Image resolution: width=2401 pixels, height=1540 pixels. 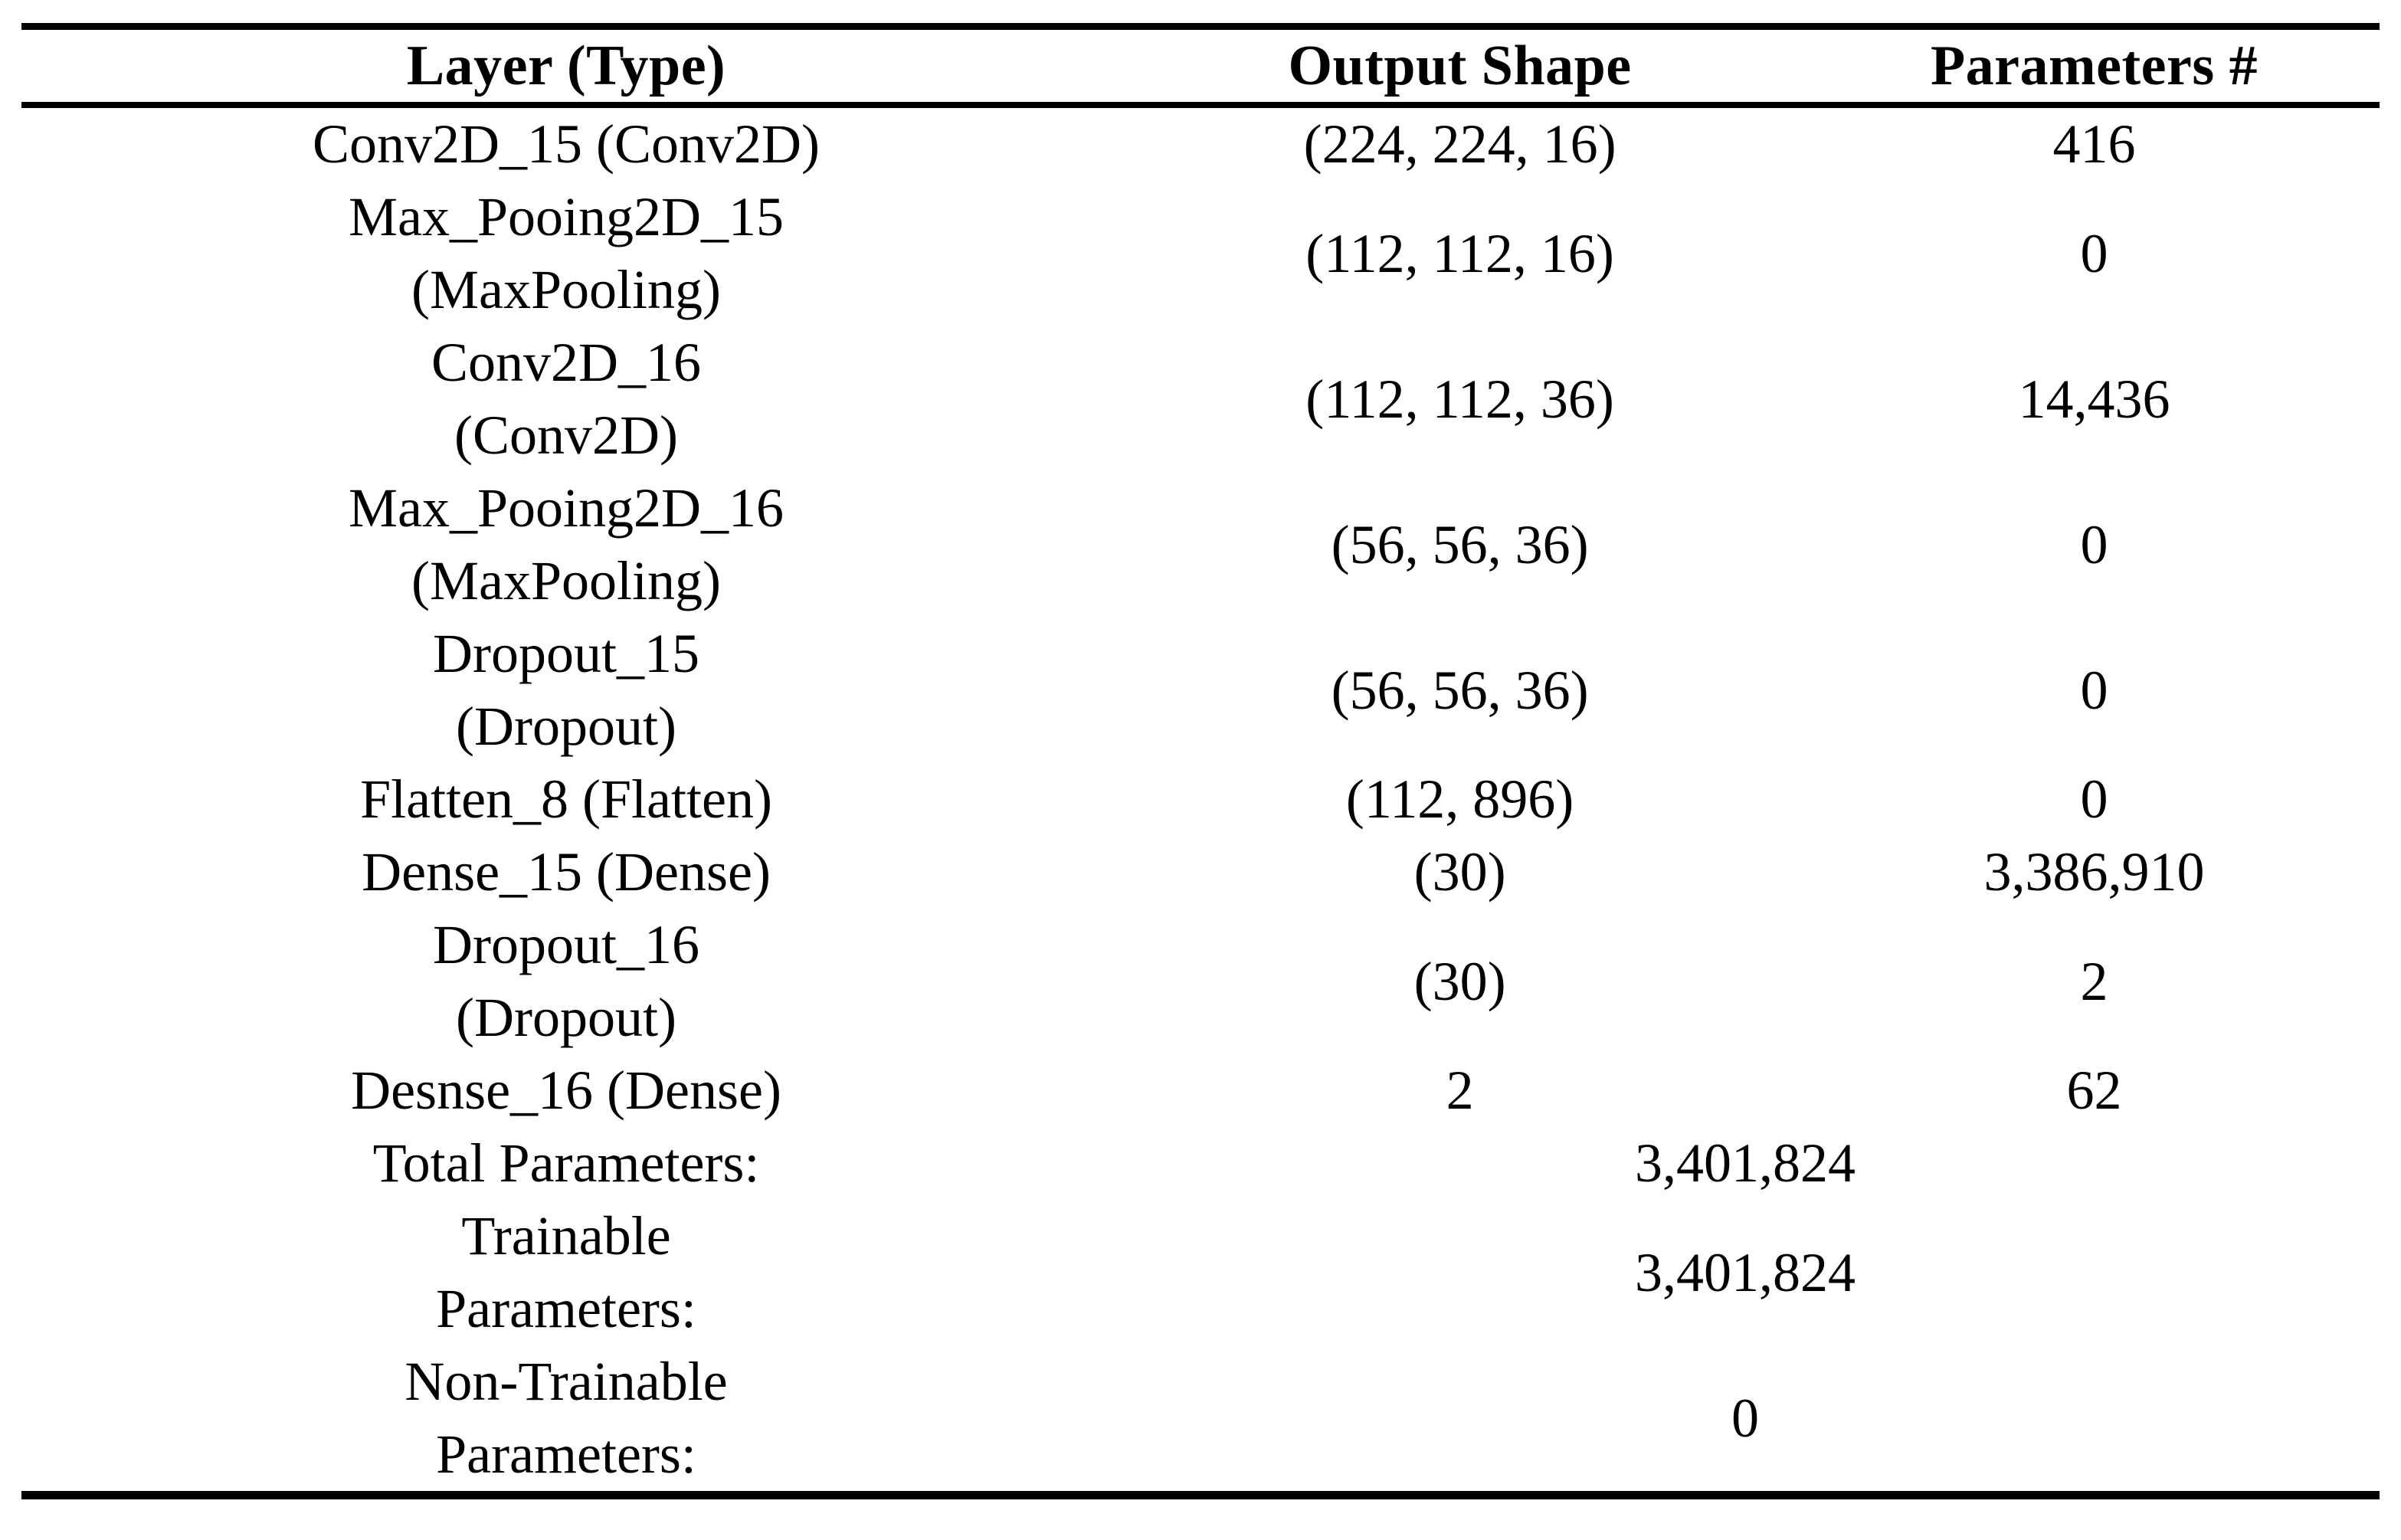 I want to click on parameters-cell: 416, so click(x=2094, y=143).